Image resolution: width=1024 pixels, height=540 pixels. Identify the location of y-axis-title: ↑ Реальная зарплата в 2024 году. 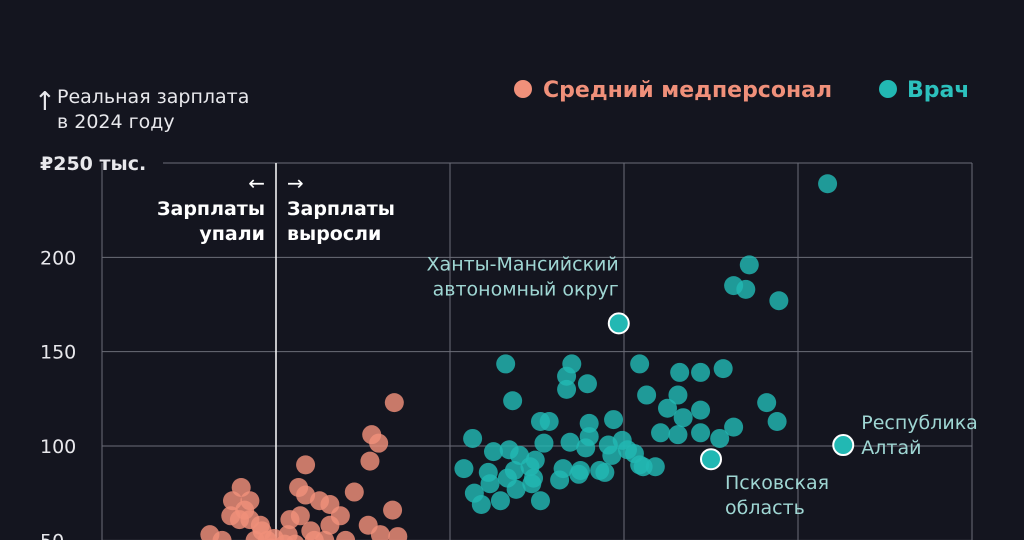
(141, 109).